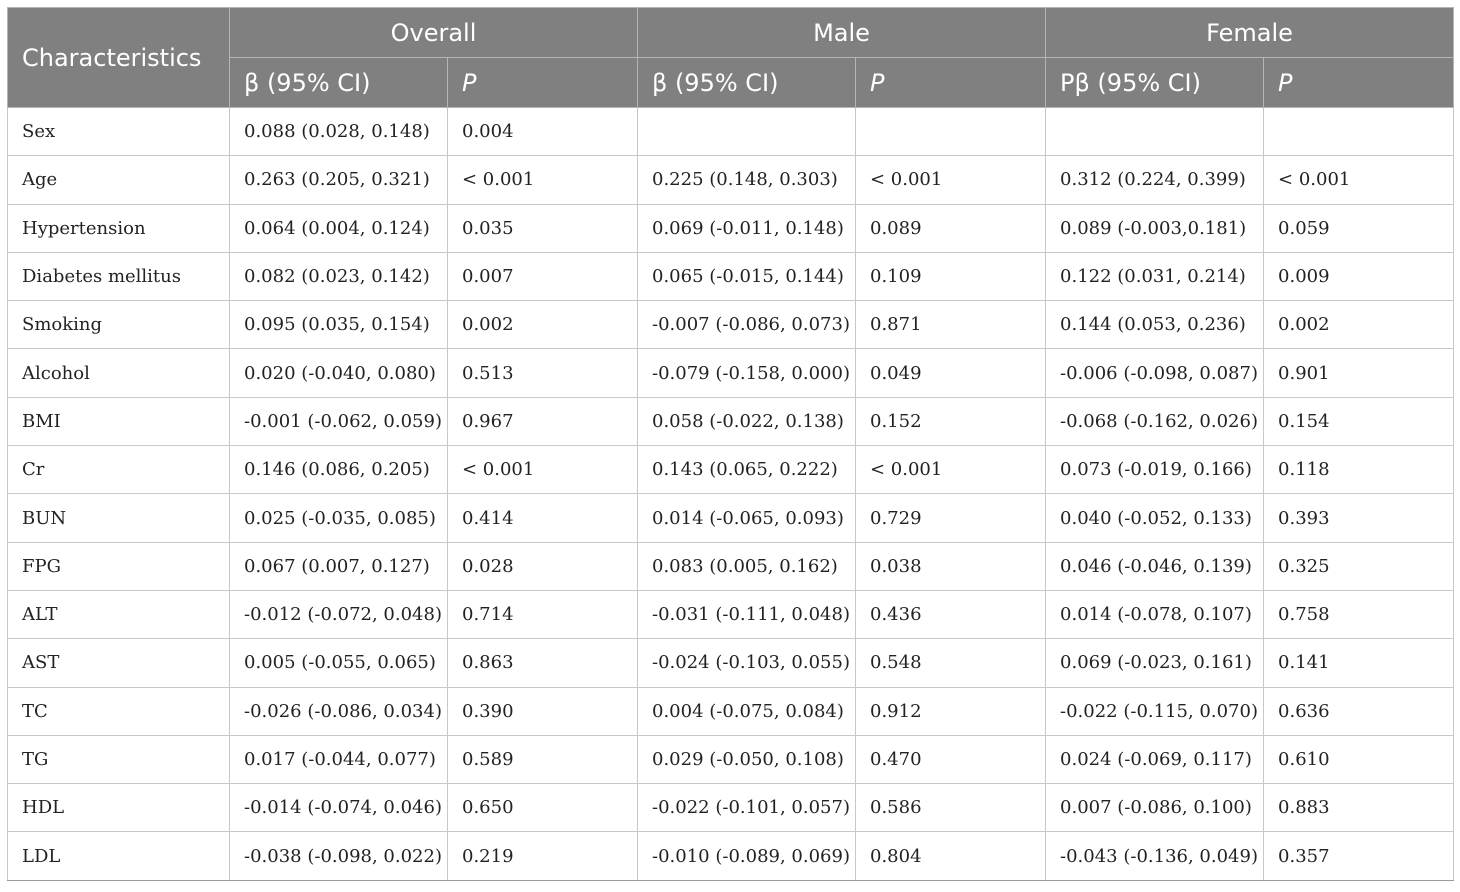  What do you see at coordinates (950, 566) in the screenshot?
I see `cell-male-p: 0.038` at bounding box center [950, 566].